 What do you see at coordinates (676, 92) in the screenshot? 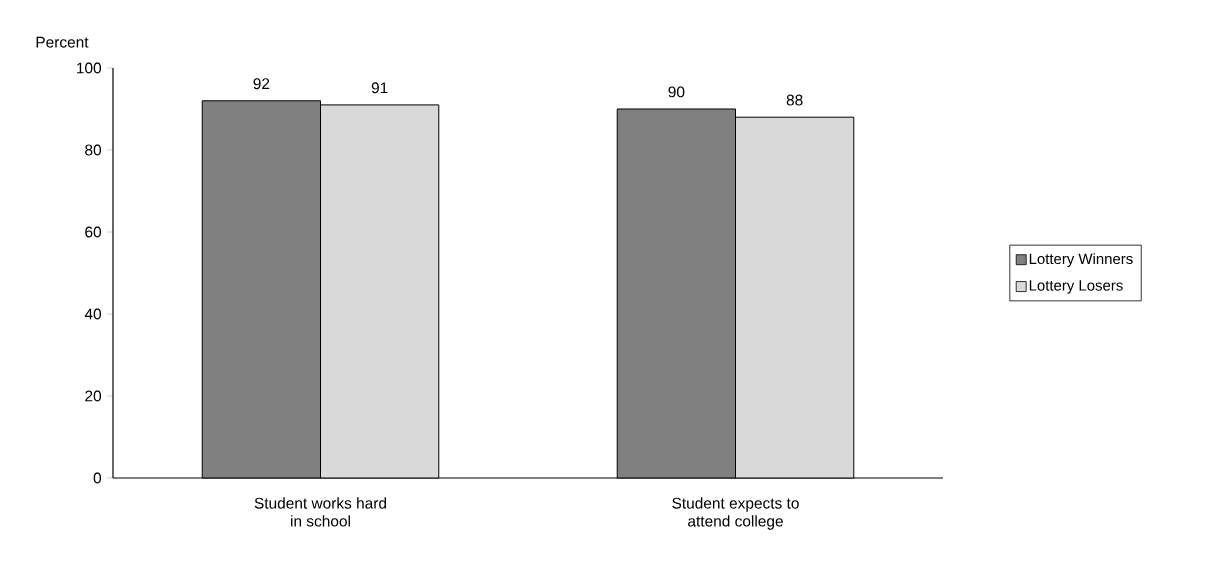
I see `data-label: 90` at bounding box center [676, 92].